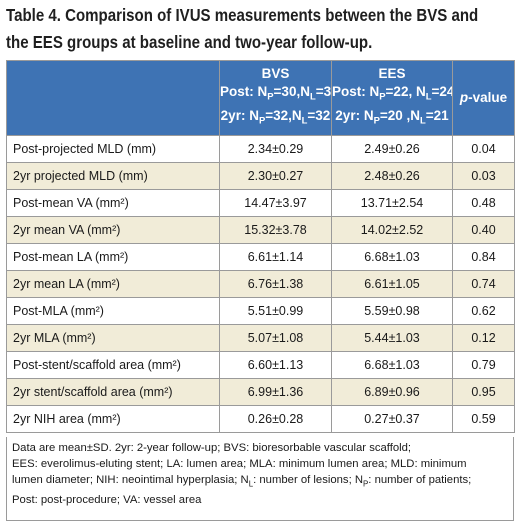  I want to click on ees-value: 13.71±2.54, so click(392, 203).